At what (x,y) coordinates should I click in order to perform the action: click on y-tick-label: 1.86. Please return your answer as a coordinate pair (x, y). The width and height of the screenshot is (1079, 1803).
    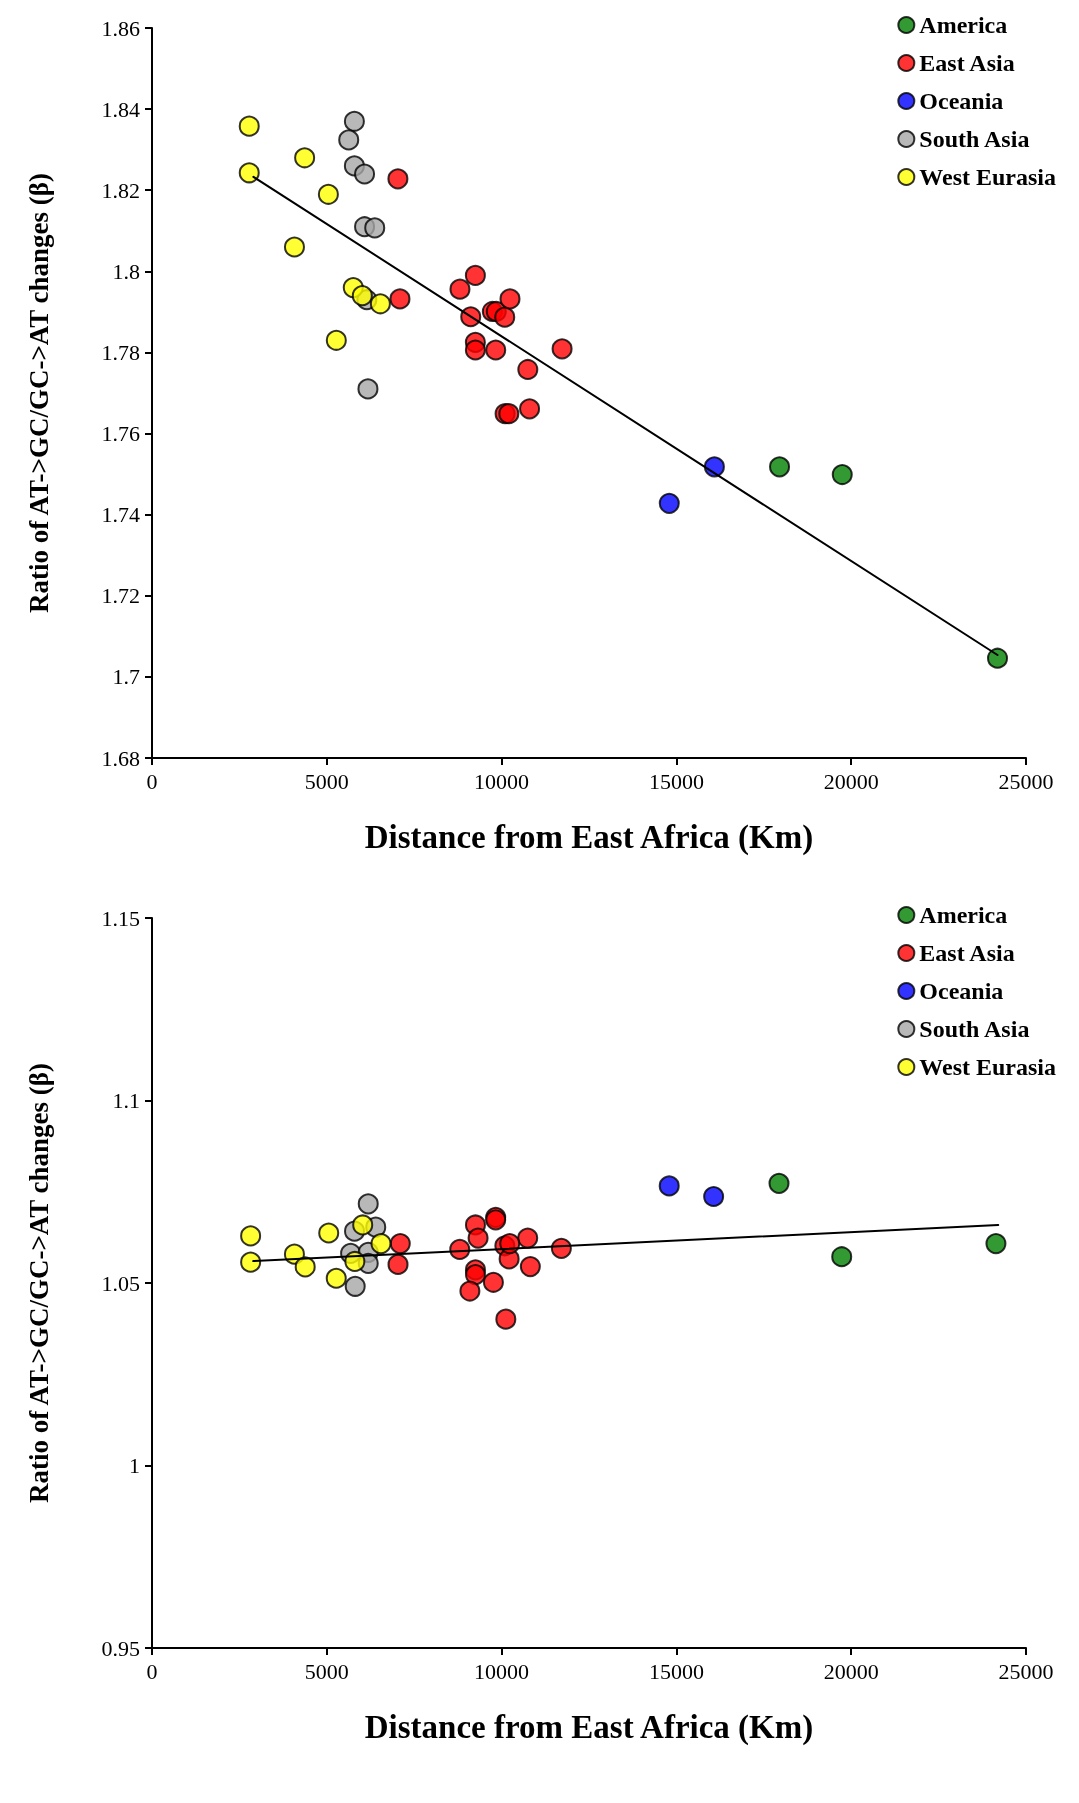
    Looking at the image, I should click on (120, 28).